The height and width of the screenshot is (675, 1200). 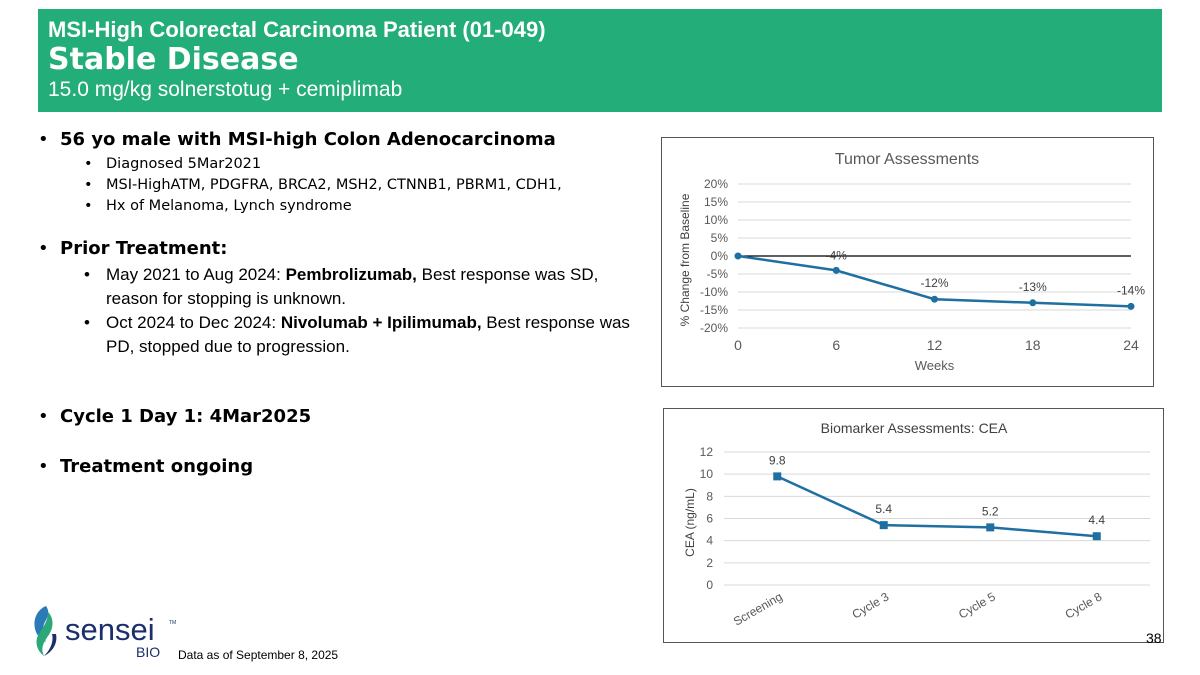 I want to click on y-tick-label: 0%, so click(x=720, y=256).